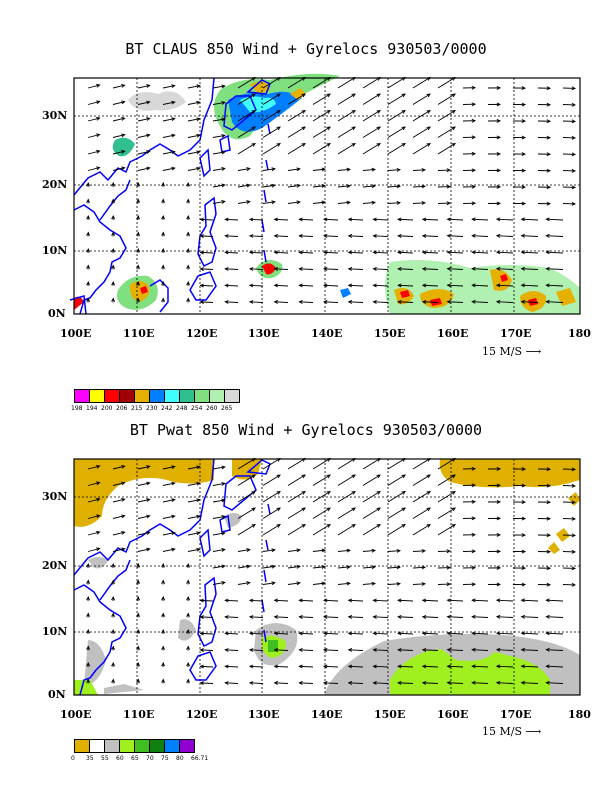  Describe the element at coordinates (139, 714) in the screenshot. I see `panel2-xlabel: 110E` at that location.